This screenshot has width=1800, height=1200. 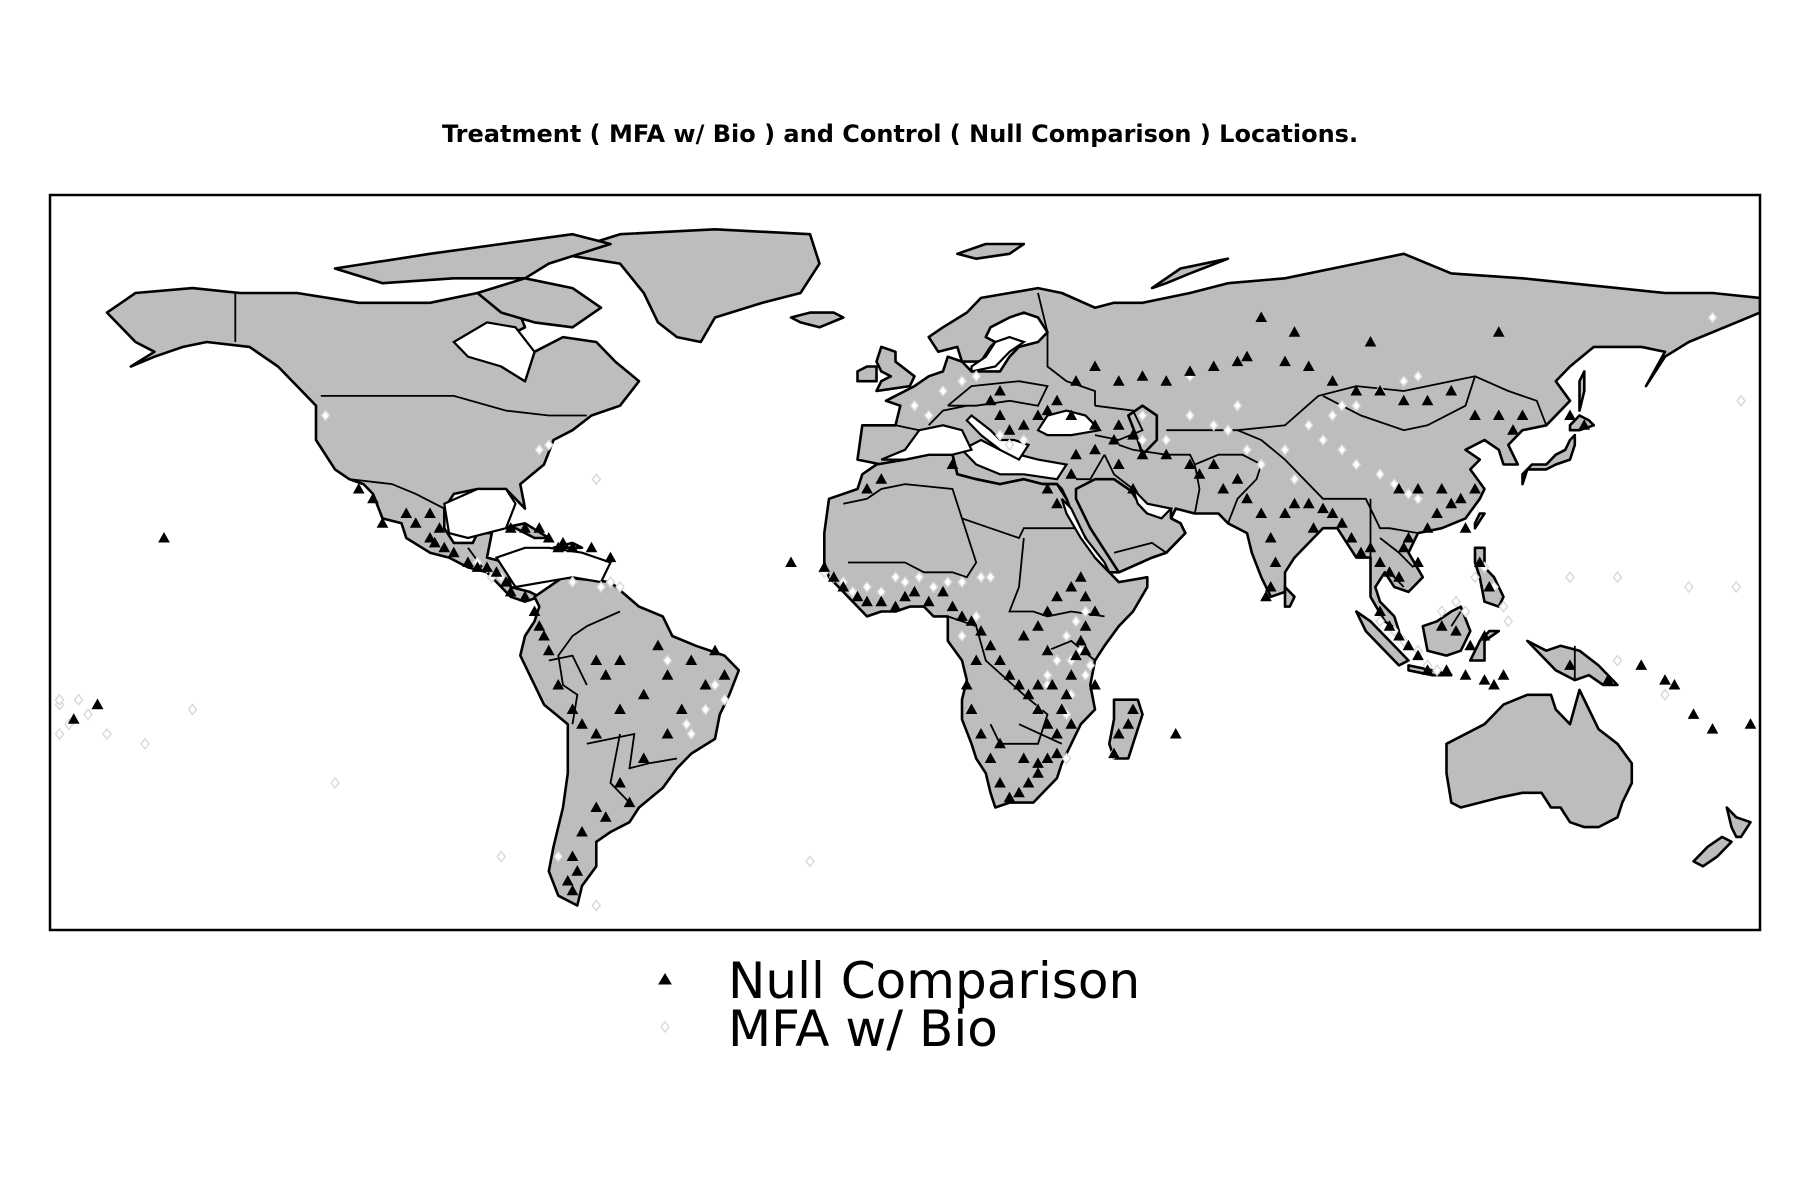 What do you see at coordinates (472, 258) in the screenshot?
I see `land-canada-islands` at bounding box center [472, 258].